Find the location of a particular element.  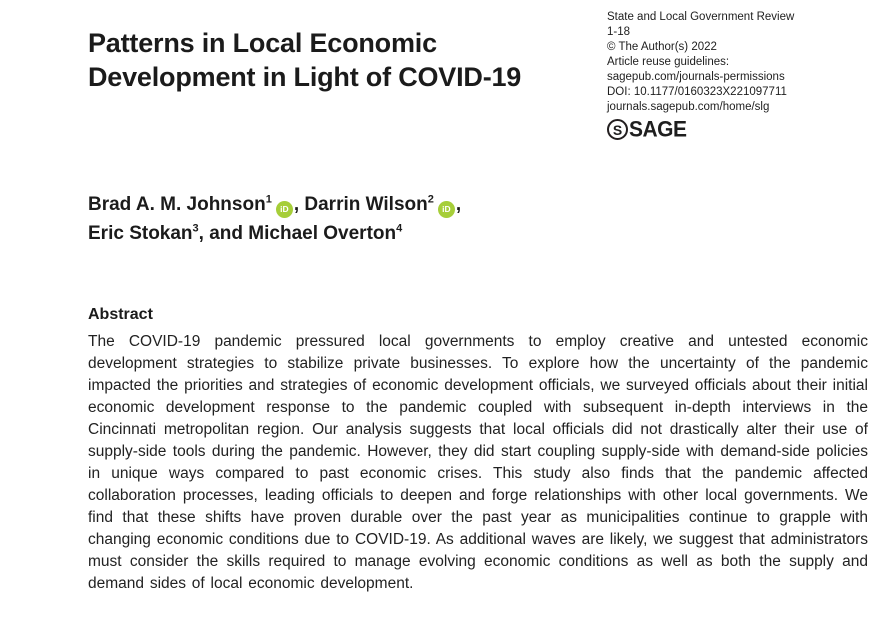

affiliation-mark: 1 is located at coordinates (268, 199).